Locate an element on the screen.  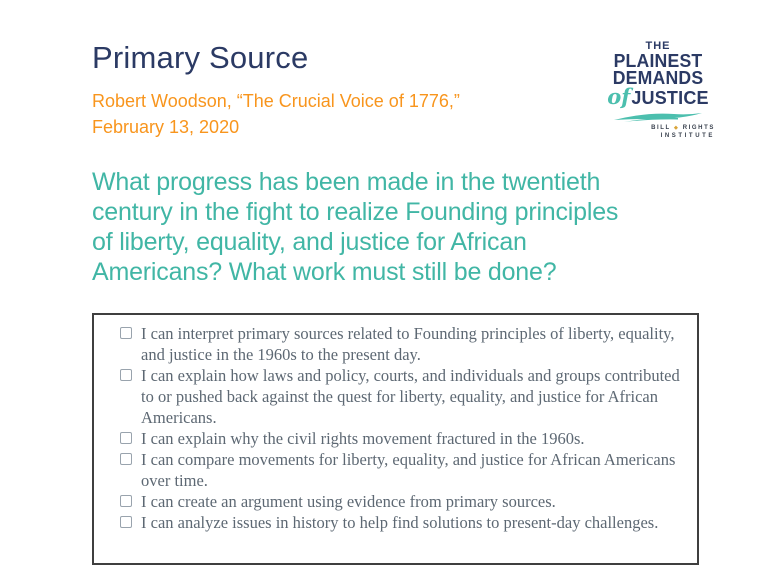
gold-diamond-icon: ◆ is located at coordinates (676, 128).